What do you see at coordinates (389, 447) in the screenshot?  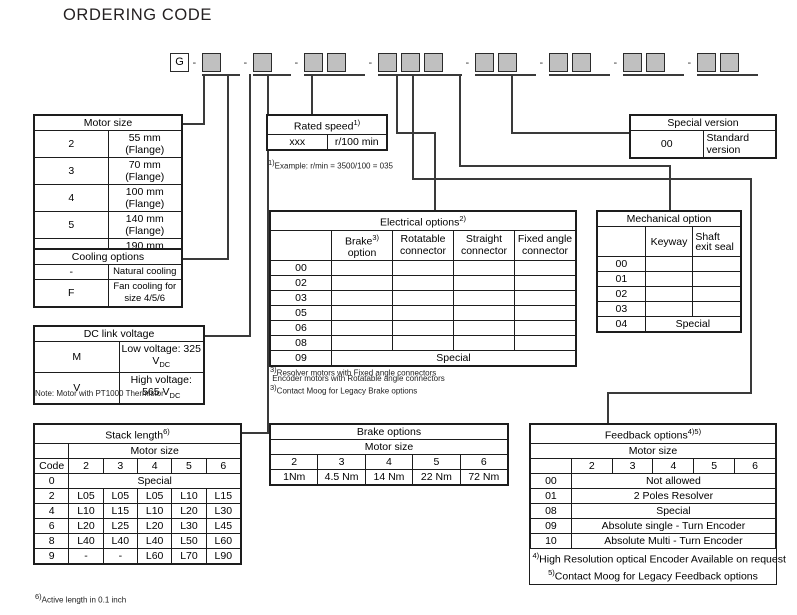 I see `brake-motor-size-label: Motor size` at bounding box center [389, 447].